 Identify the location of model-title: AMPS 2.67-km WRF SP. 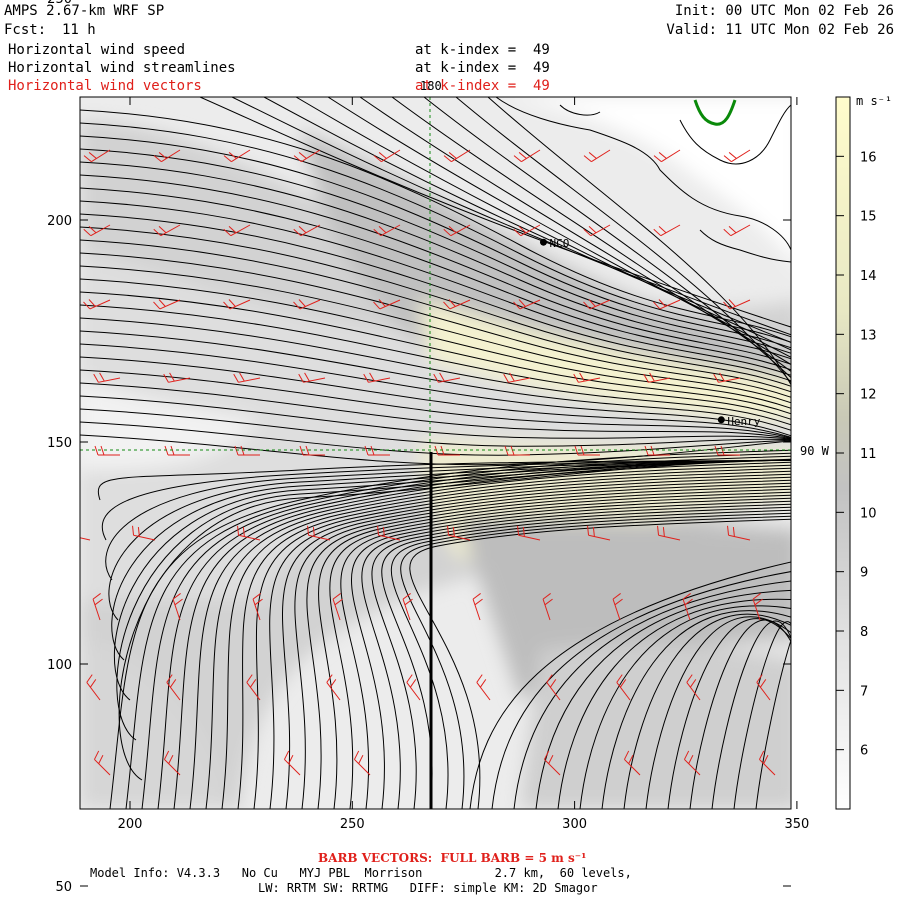
(84, 11).